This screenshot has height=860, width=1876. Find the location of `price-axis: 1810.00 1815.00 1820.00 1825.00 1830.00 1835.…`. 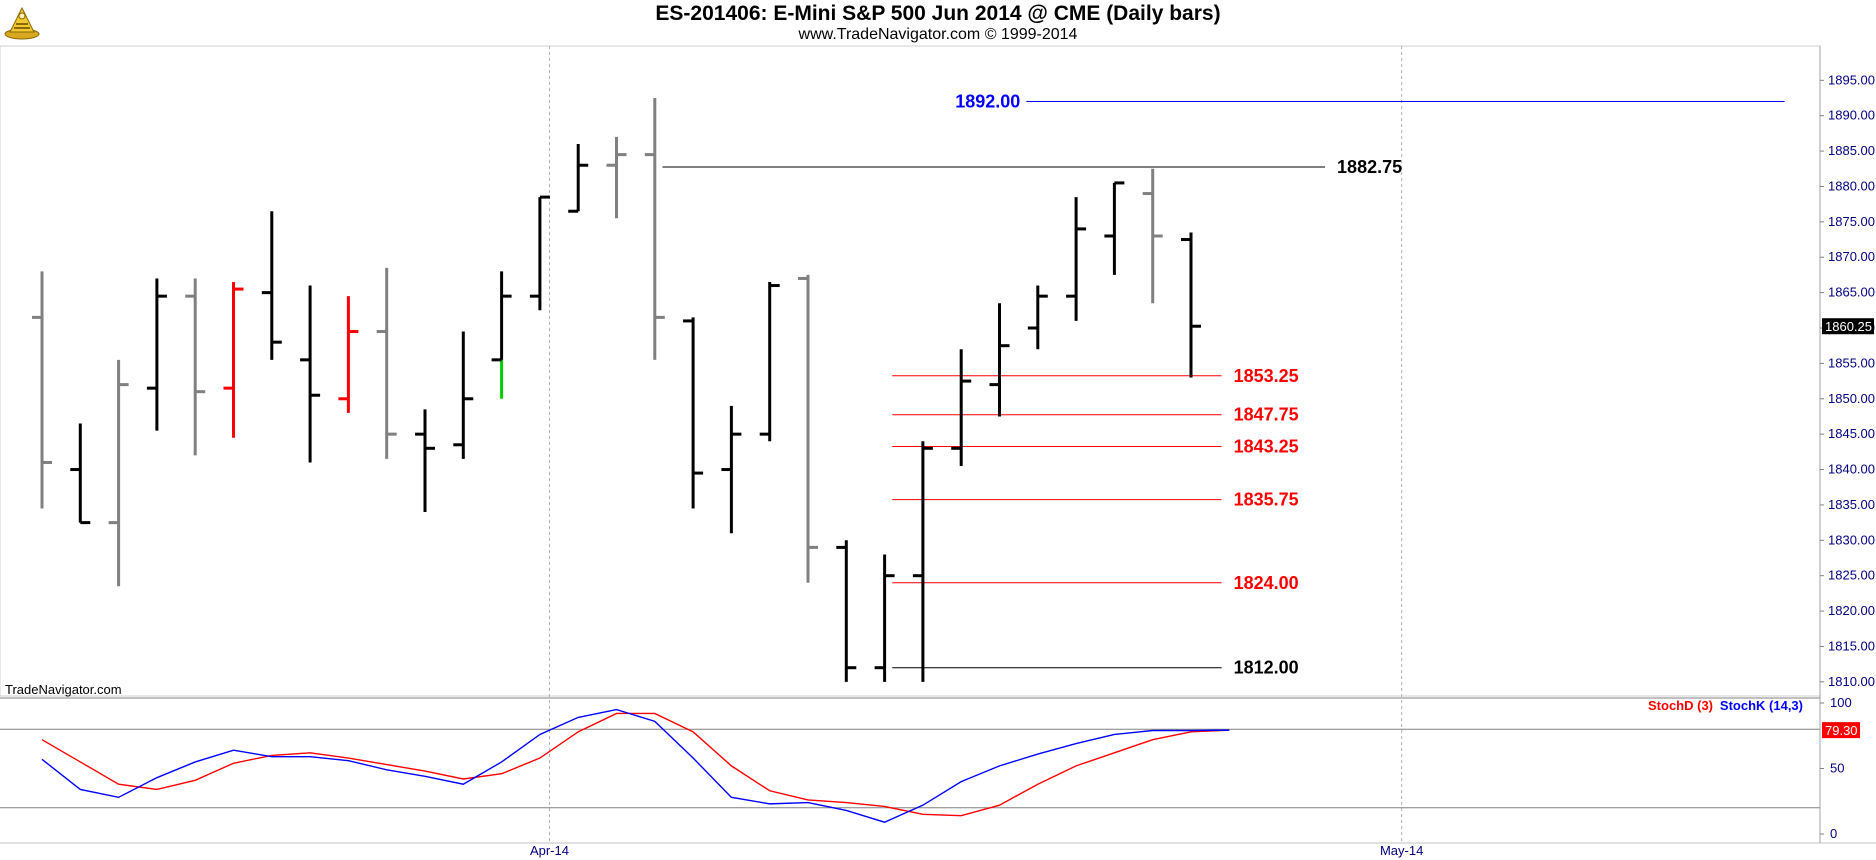

price-axis: 1810.00 1815.00 1820.00 1825.00 1830.00 1835.… is located at coordinates (1847, 444).